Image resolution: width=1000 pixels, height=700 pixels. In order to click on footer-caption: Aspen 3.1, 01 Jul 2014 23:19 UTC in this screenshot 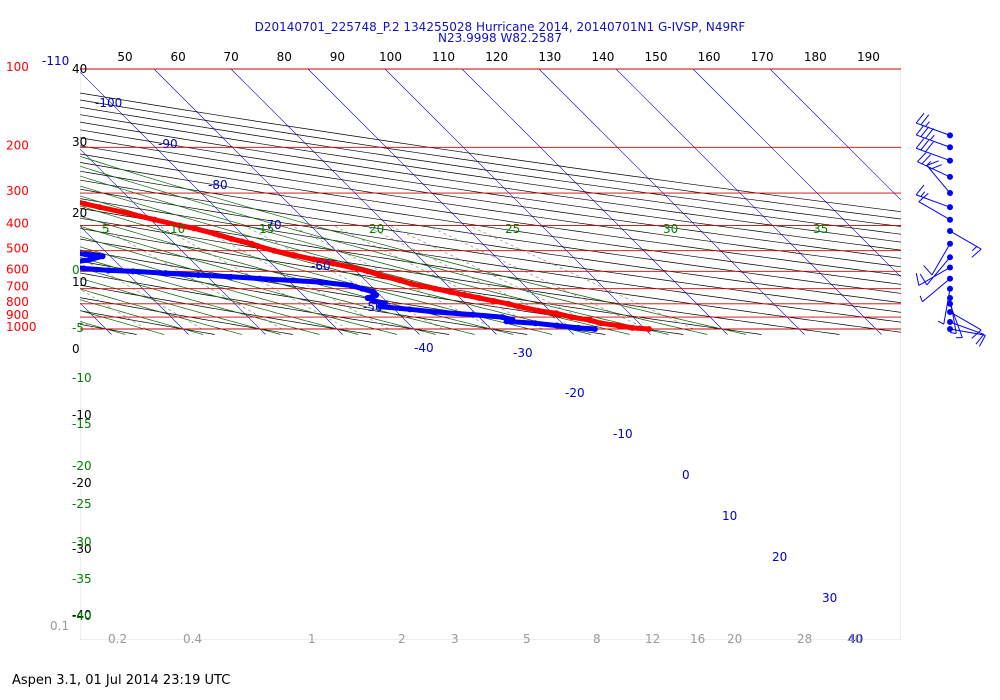, I will do `click(121, 680)`.